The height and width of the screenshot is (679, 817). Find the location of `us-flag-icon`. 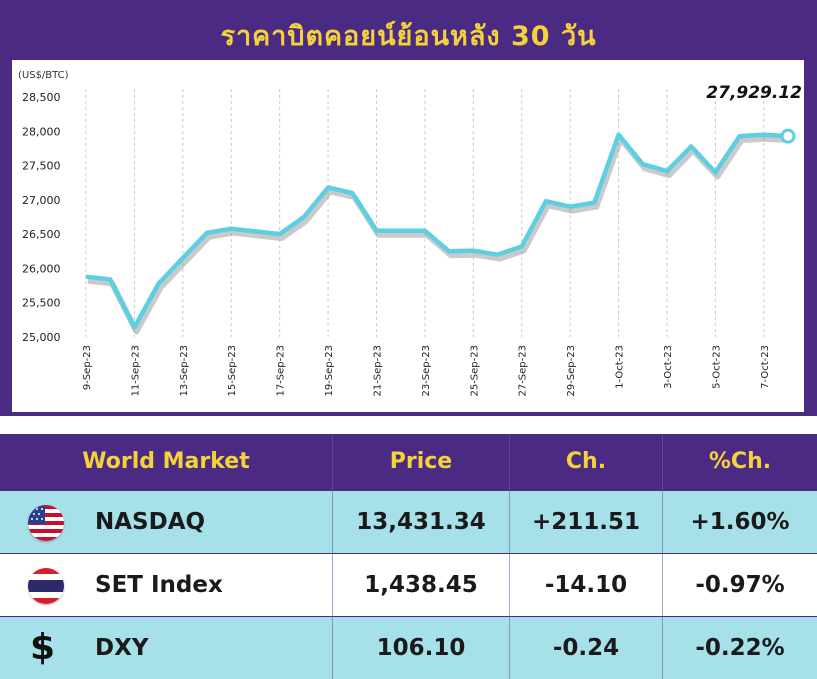

us-flag-icon is located at coordinates (46, 523).